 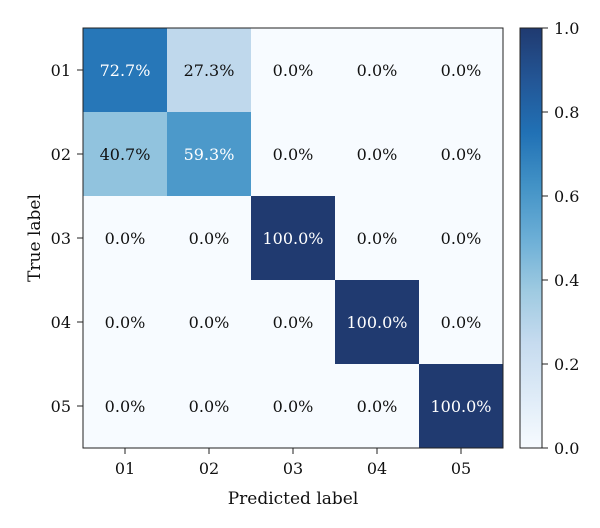 I want to click on y-tick-label: 04, so click(x=61, y=322).